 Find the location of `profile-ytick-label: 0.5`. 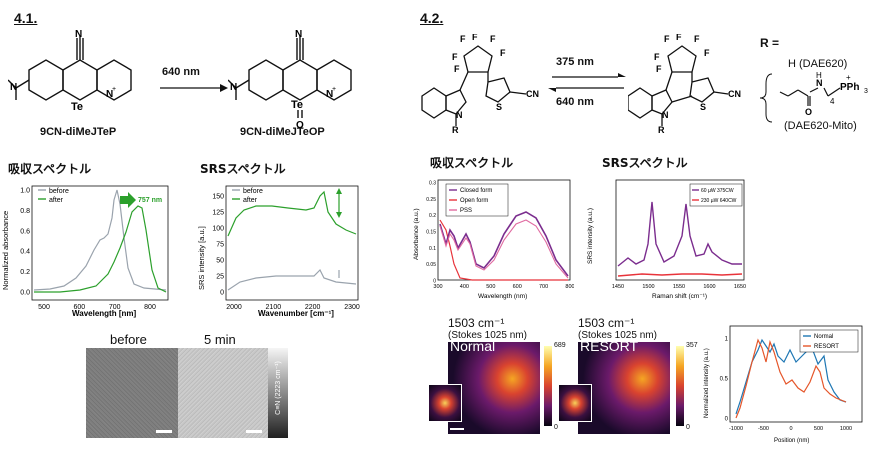

profile-ytick-label: 0.5 is located at coordinates (724, 380).